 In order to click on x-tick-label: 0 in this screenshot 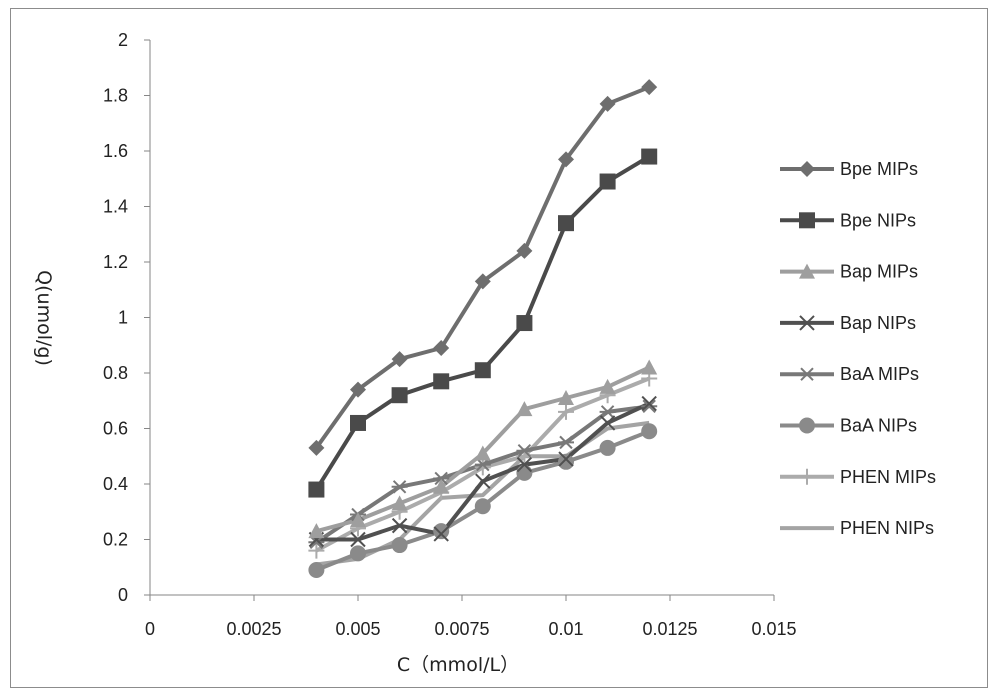, I will do `click(150, 629)`.